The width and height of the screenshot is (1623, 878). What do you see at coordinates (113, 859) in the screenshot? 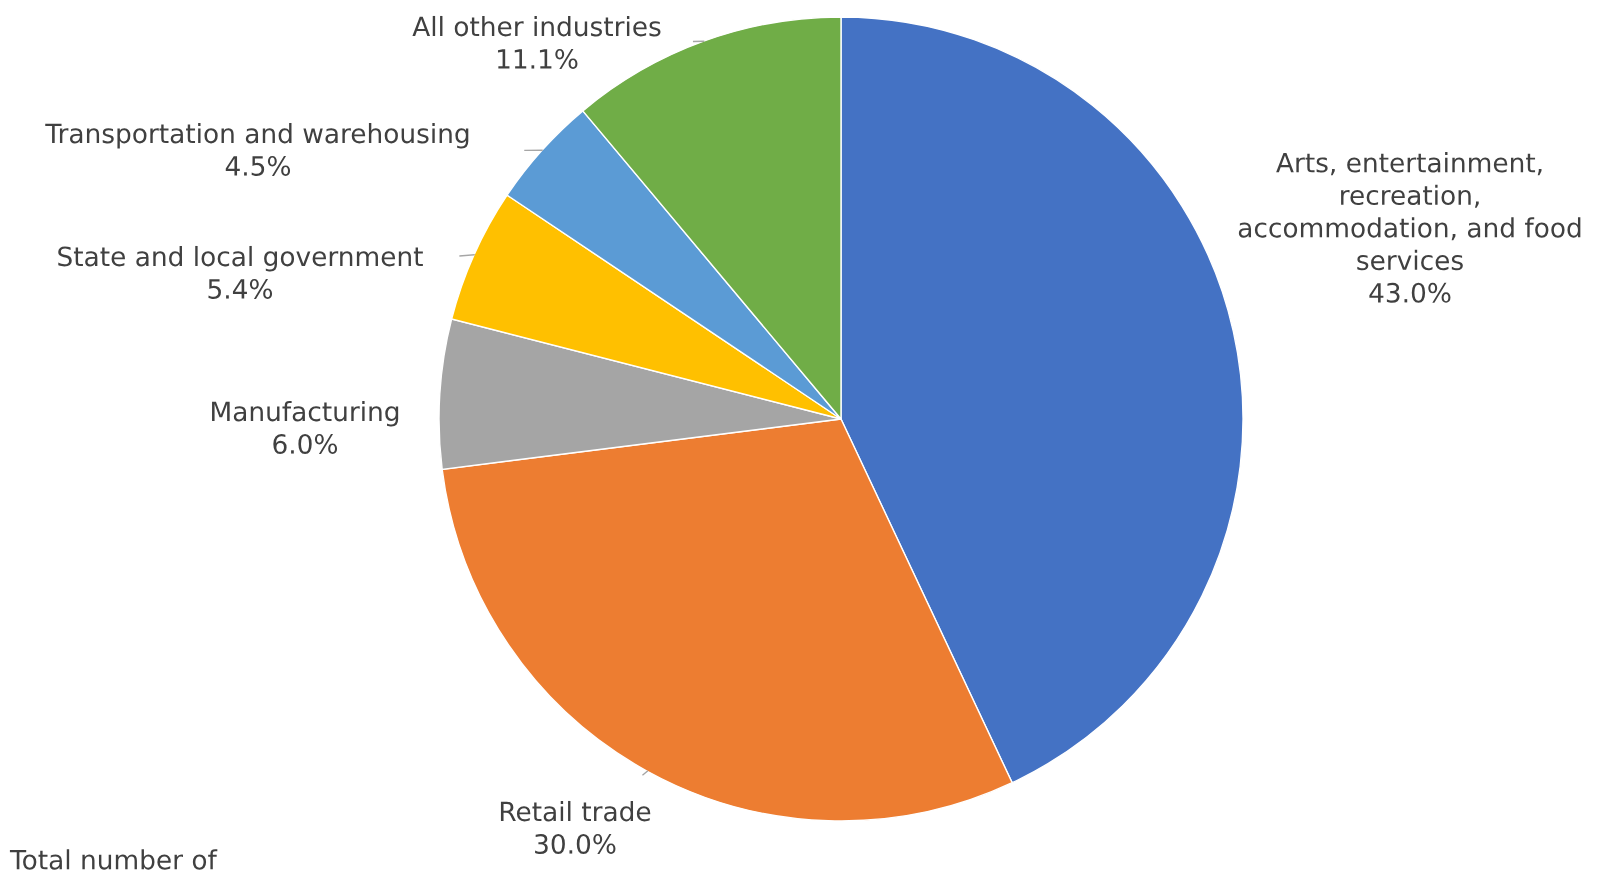
I see `text: Total number of` at bounding box center [113, 859].